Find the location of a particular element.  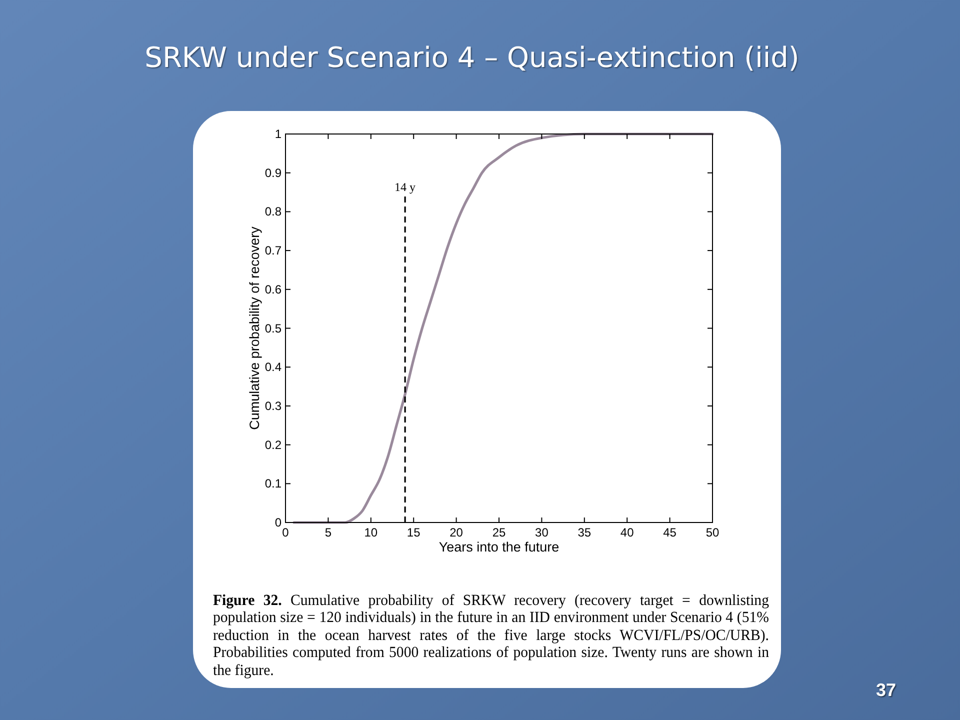

x-tick-label: 40 is located at coordinates (627, 533).